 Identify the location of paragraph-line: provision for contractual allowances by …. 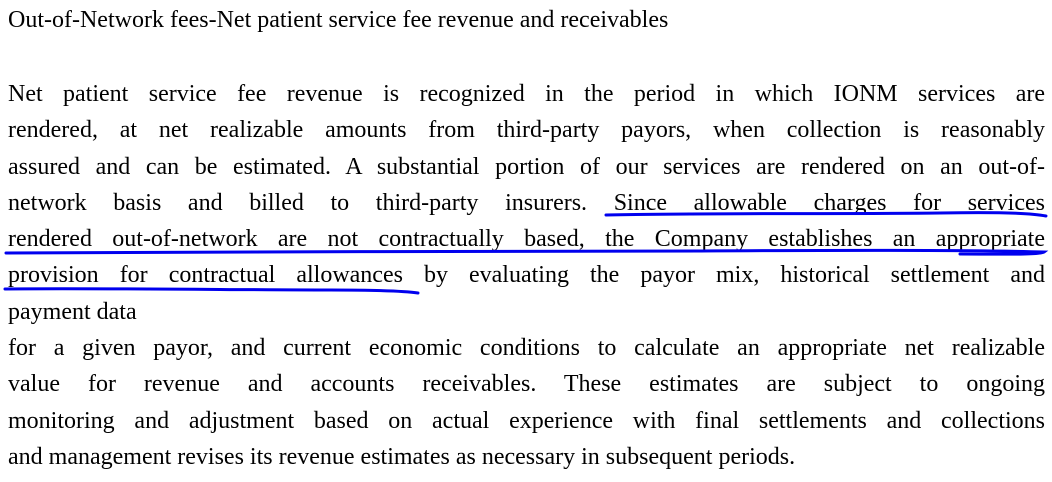
(526, 275).